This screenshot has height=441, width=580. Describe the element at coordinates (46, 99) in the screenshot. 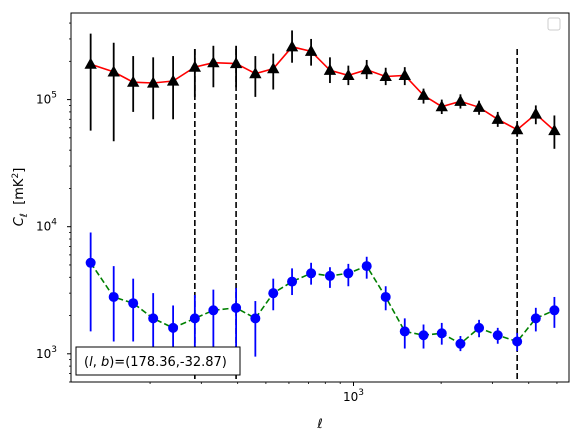

I see `y-tick-label: 10⁵` at that location.